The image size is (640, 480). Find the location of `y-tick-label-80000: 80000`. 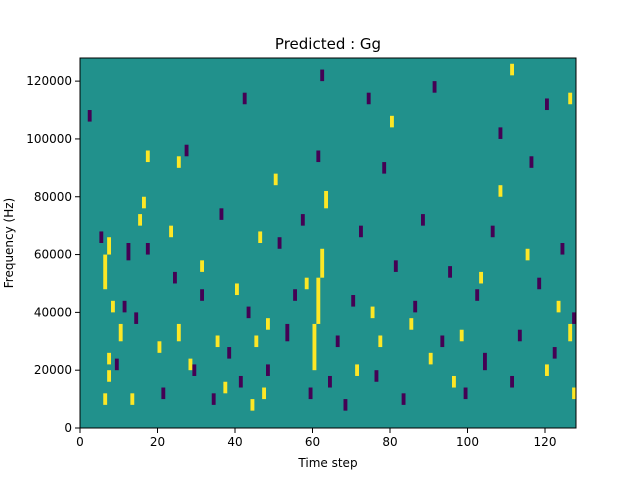

y-tick-label-80000: 80000 is located at coordinates (53, 197).